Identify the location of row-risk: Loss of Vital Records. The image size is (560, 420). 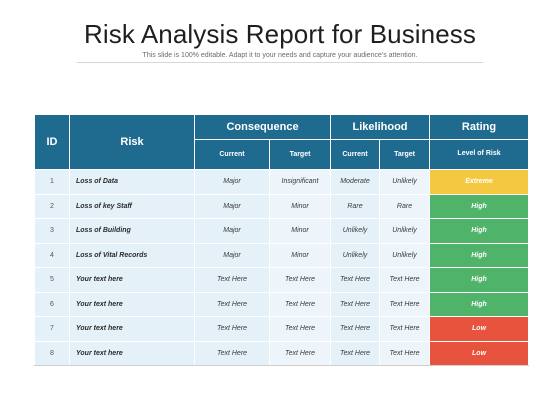
(132, 255).